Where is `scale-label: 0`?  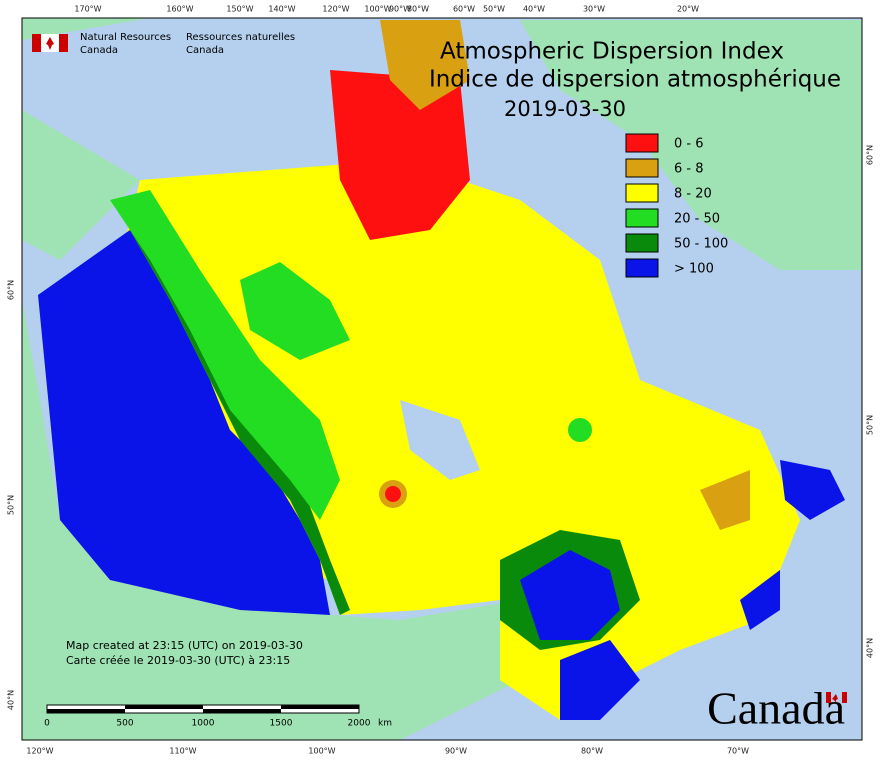
scale-label: 0 is located at coordinates (47, 724).